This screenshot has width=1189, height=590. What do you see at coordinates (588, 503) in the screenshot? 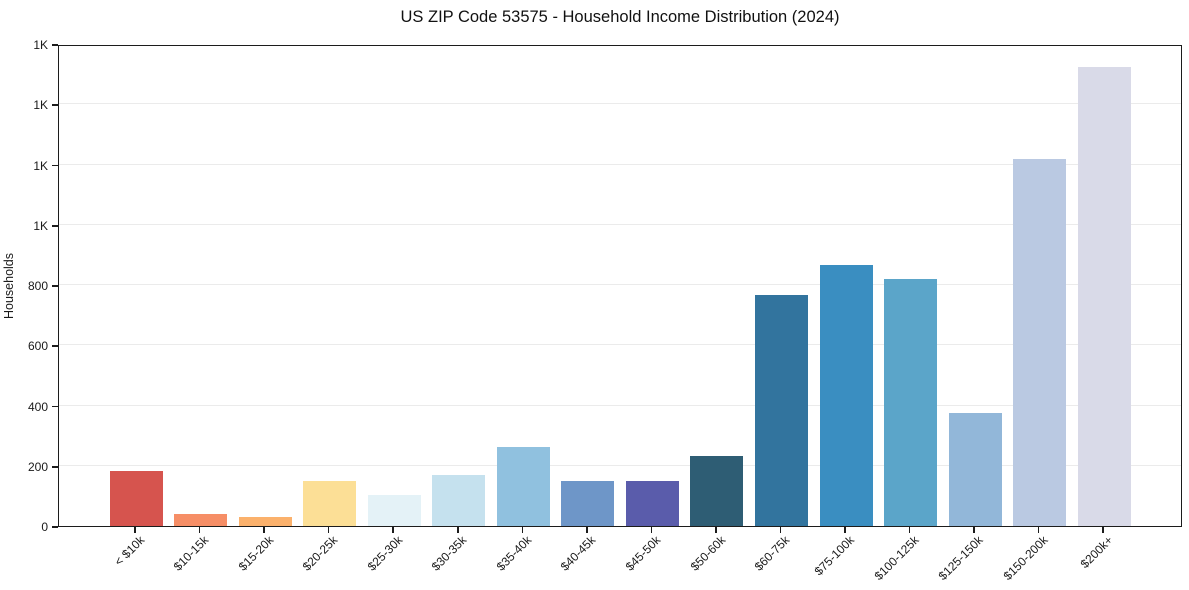
I see `bar-40-45k` at bounding box center [588, 503].